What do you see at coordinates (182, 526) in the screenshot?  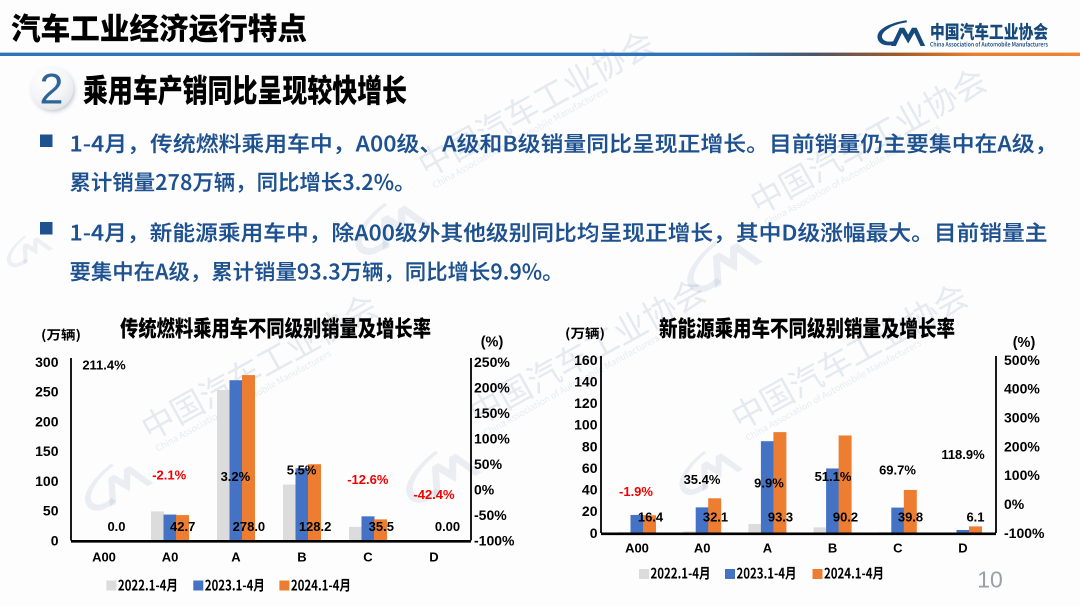 I see `svg-text: 42.7` at bounding box center [182, 526].